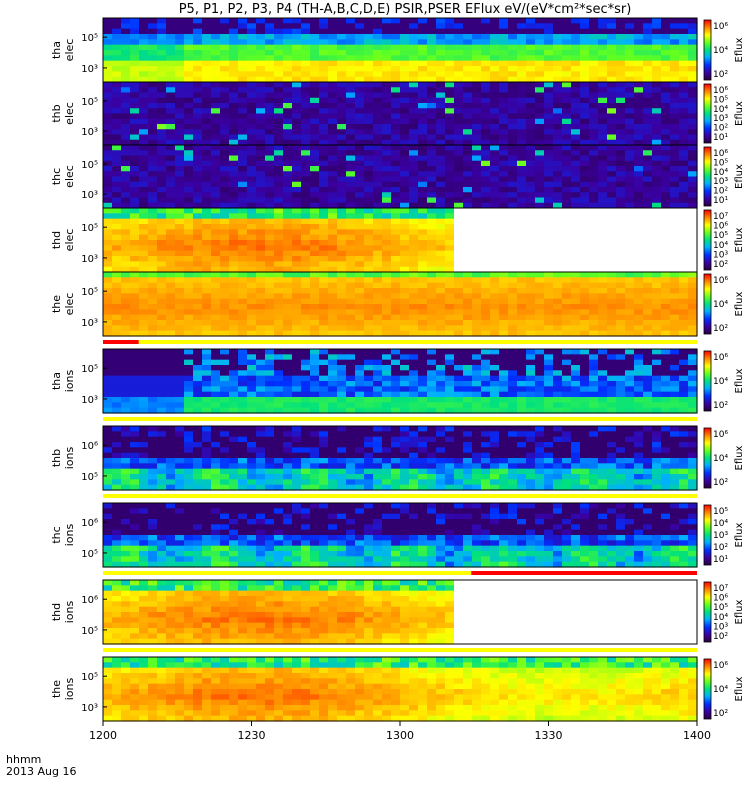 The height and width of the screenshot is (800, 750). Describe the element at coordinates (720, 119) in the screenshot. I see `colorbar-tick-label: 10³` at that location.